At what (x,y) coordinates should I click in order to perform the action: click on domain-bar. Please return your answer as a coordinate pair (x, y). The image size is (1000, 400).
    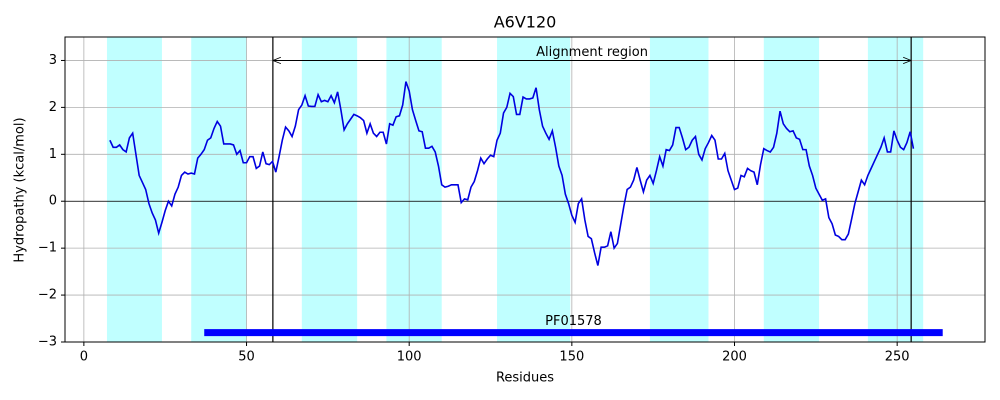
    Looking at the image, I should click on (573, 333).